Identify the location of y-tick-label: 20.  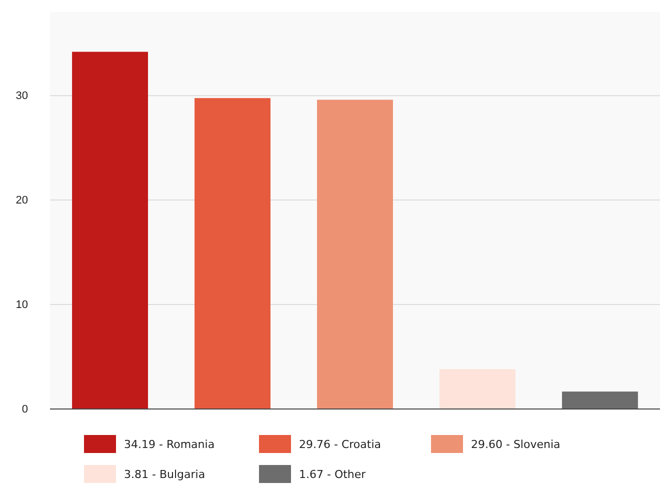
(22, 200).